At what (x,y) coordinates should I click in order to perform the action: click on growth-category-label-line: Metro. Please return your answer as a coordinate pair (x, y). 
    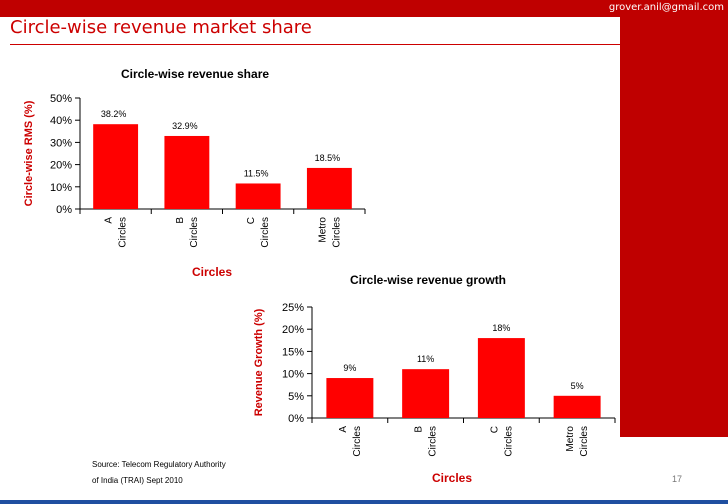
    Looking at the image, I should click on (570, 439).